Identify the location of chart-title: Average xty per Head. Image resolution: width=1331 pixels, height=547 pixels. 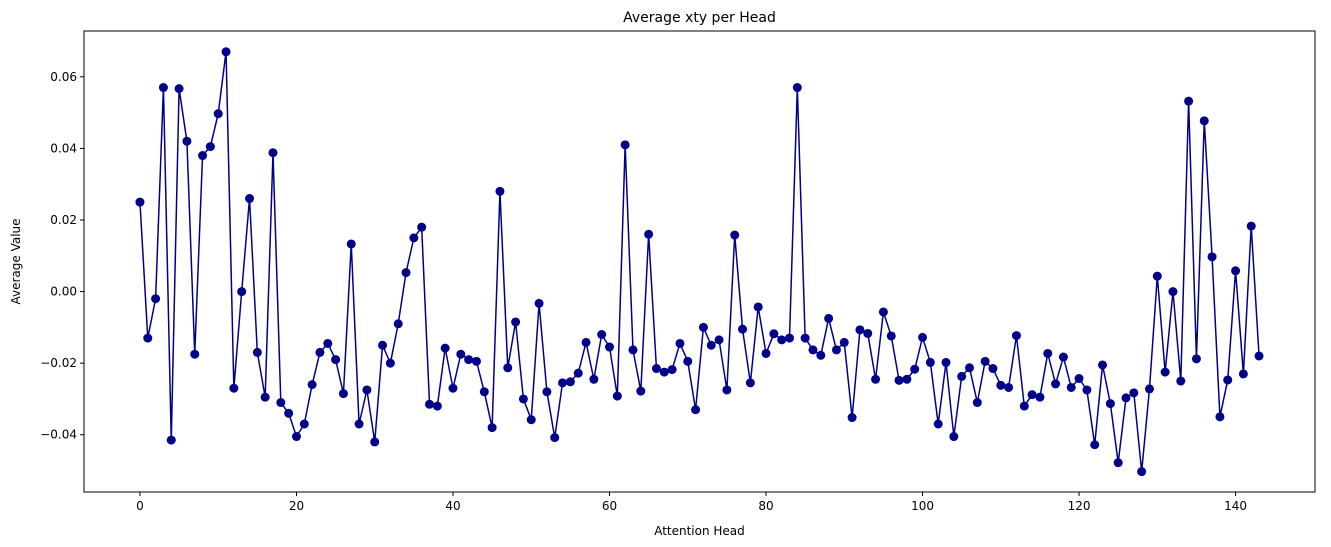
(699, 18).